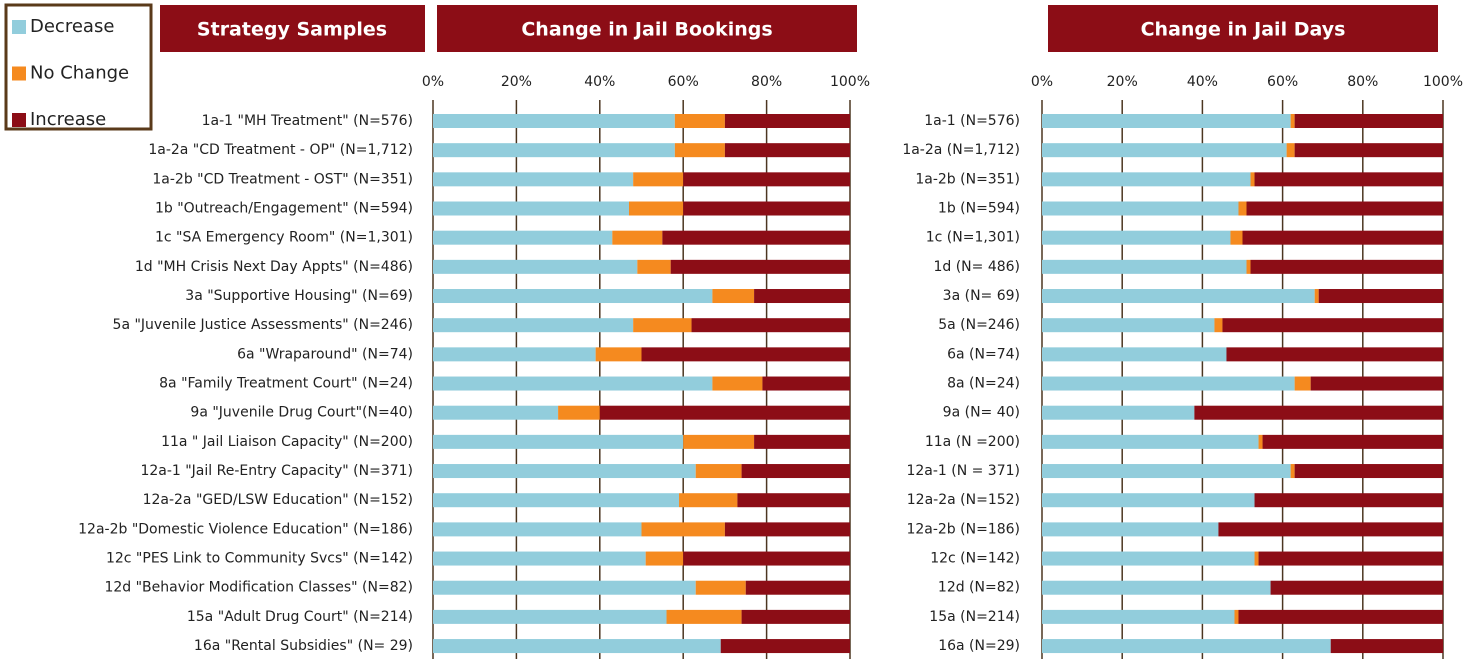 The image size is (1482, 659). What do you see at coordinates (433, 82) in the screenshot?
I see `x-tick-label: 0%` at bounding box center [433, 82].